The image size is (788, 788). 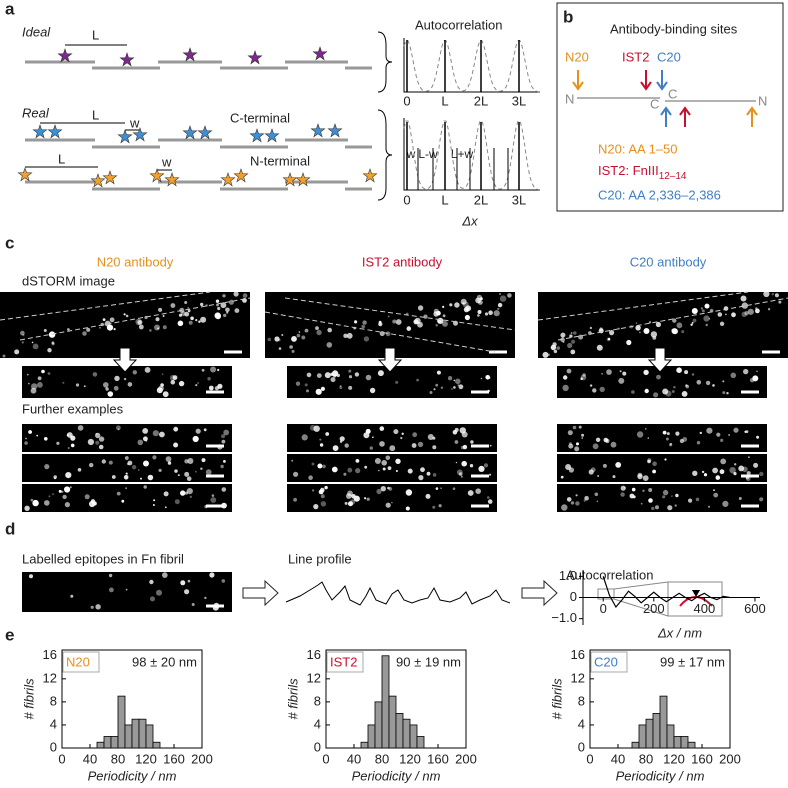 I want to click on title: Antibody-binding sites, so click(x=674, y=28).